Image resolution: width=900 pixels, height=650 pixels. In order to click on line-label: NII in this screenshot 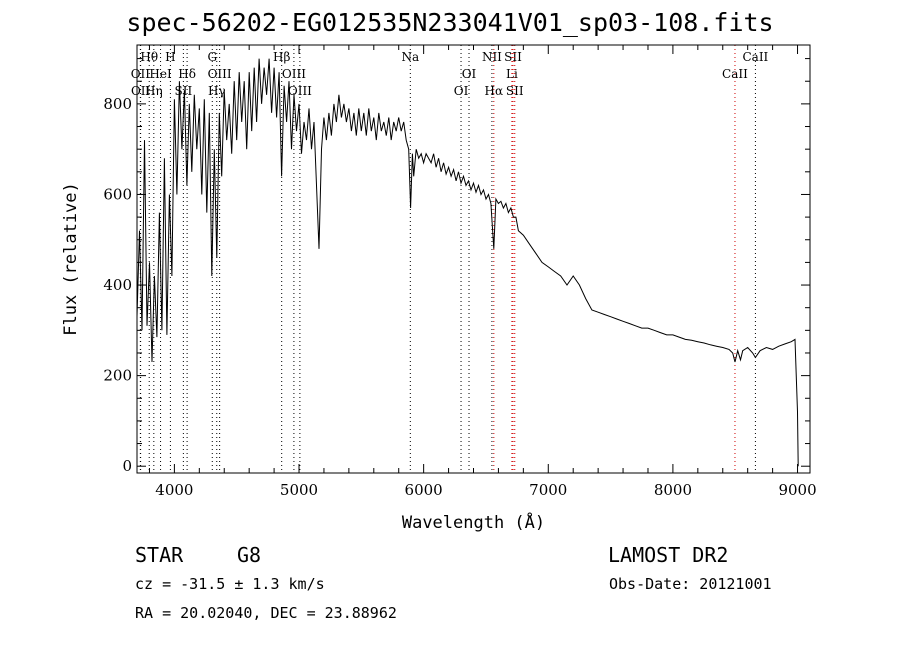, I will do `click(492, 57)`.